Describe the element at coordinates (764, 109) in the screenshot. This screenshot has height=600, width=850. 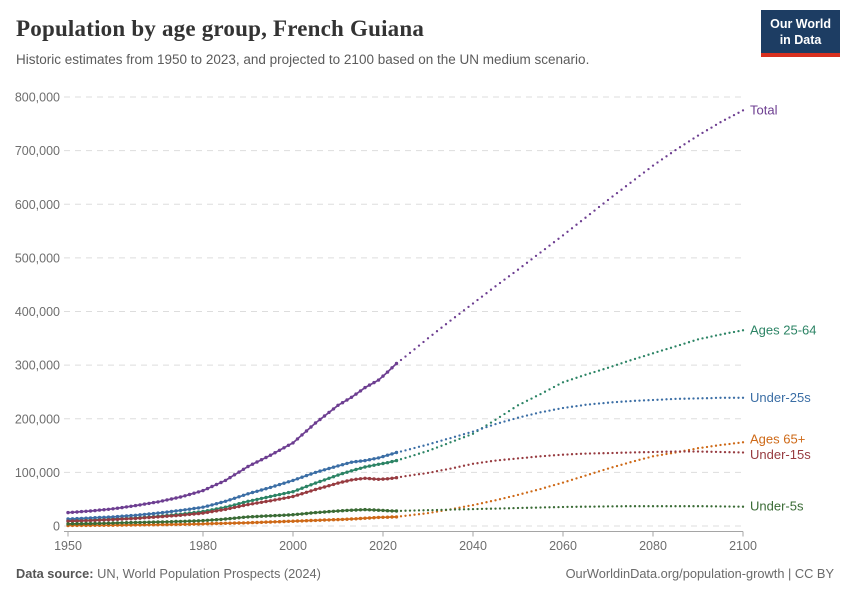
I see `series-label-total: Total` at that location.